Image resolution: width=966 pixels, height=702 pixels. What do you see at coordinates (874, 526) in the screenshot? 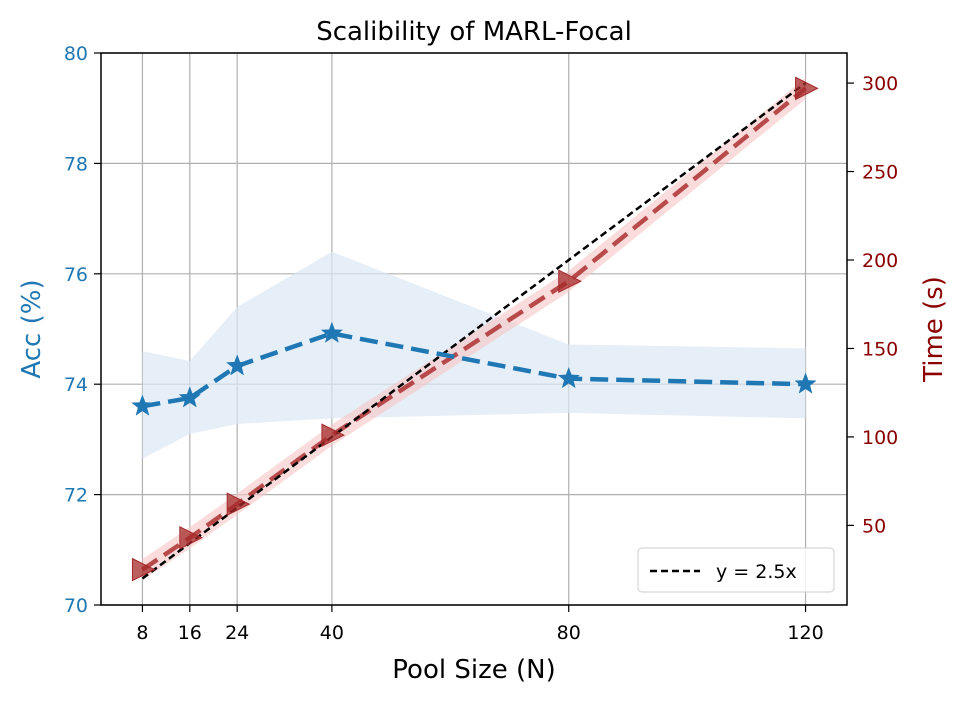
I see `y-right-tick-label: 50` at bounding box center [874, 526].